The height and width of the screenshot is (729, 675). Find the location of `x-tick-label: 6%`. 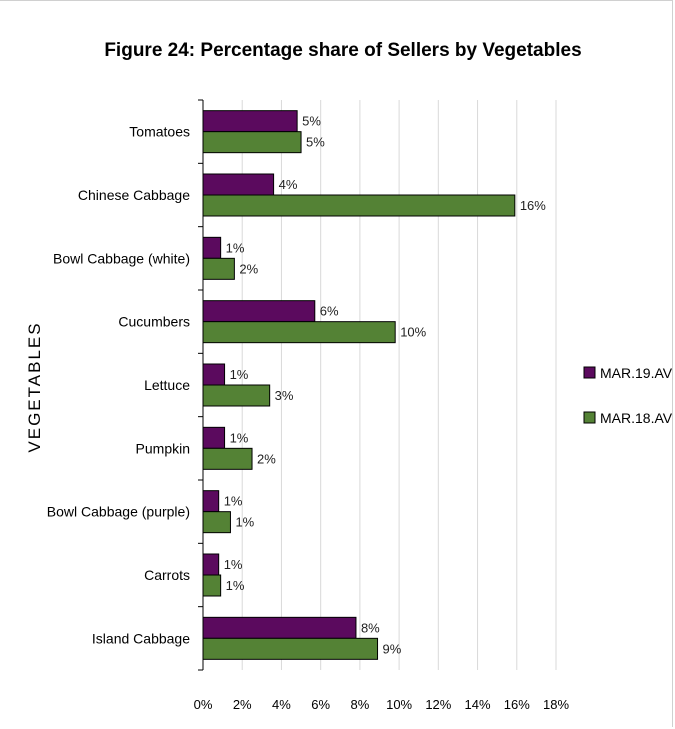

x-tick-label: 6% is located at coordinates (320, 704).